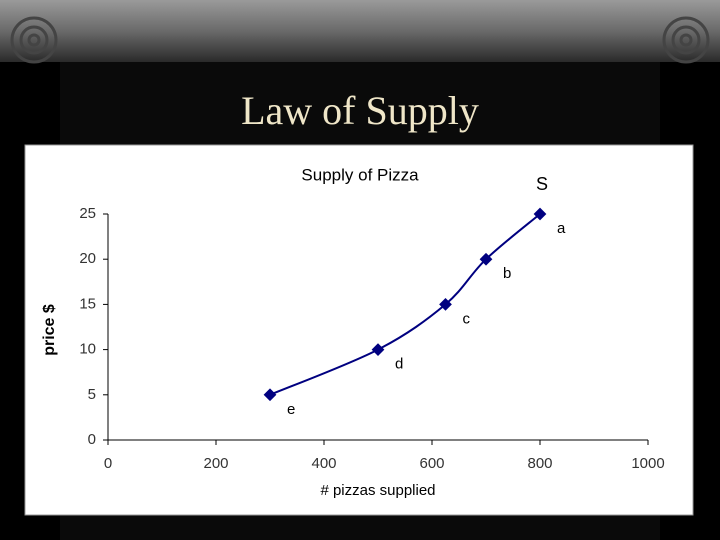  I want to click on point-label: e, so click(291, 409).